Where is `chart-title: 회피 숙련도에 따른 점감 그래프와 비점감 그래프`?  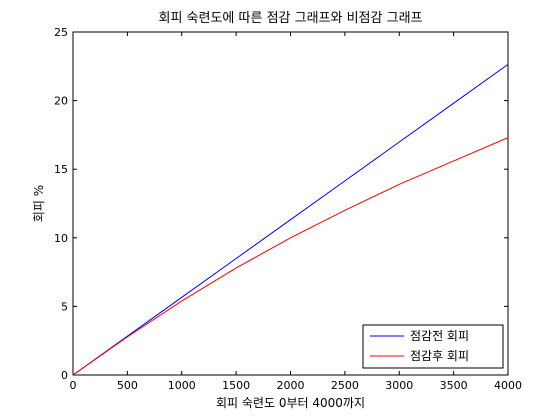
chart-title: 회피 숙련도에 따른 점감 그래프와 비점감 그래프 is located at coordinates (291, 18).